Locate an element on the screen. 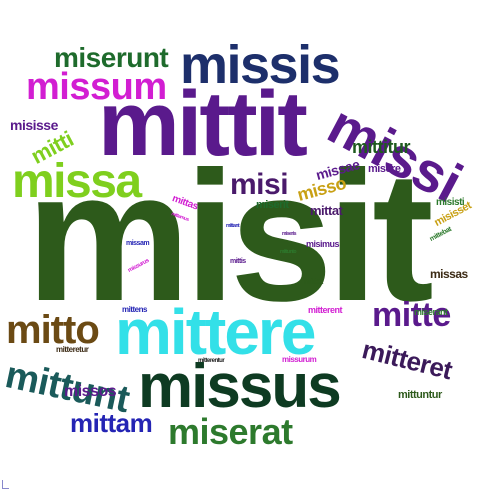 The width and height of the screenshot is (480, 492). word-mittet: mittet is located at coordinates (313, 281).